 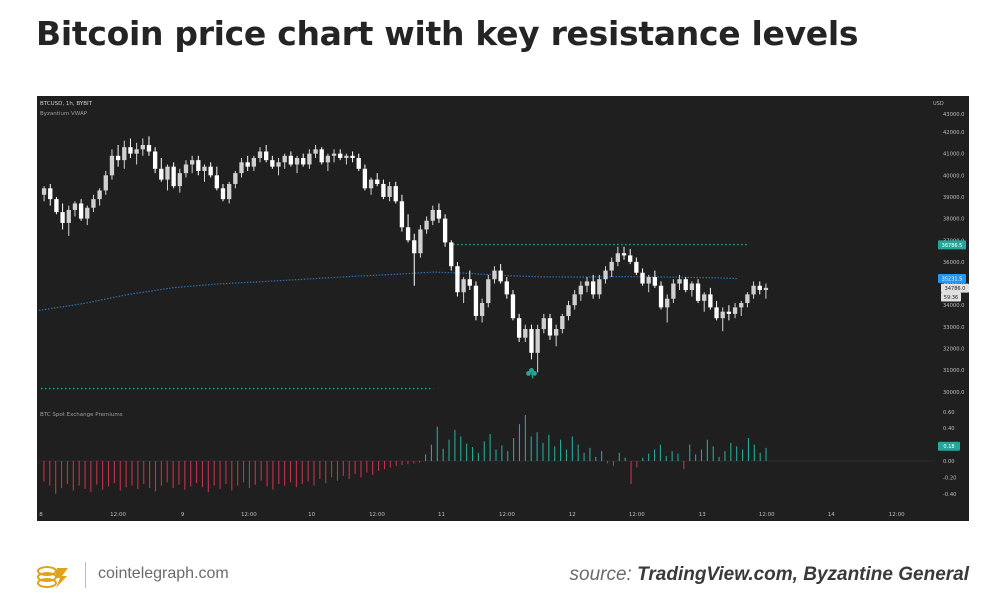 What do you see at coordinates (441, 515) in the screenshot?
I see `time-tick-label: 11` at bounding box center [441, 515].